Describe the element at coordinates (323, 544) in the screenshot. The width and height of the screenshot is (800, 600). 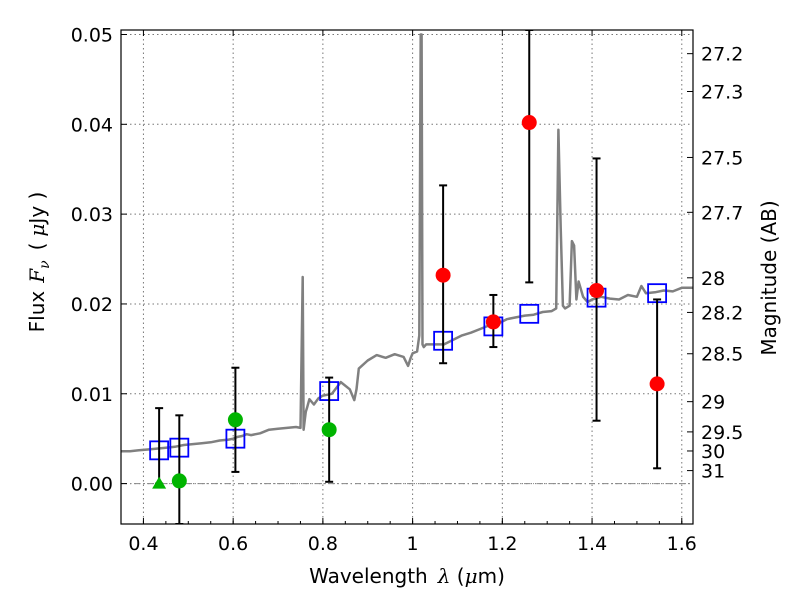
I see `x-tick-label: 0.8` at that location.